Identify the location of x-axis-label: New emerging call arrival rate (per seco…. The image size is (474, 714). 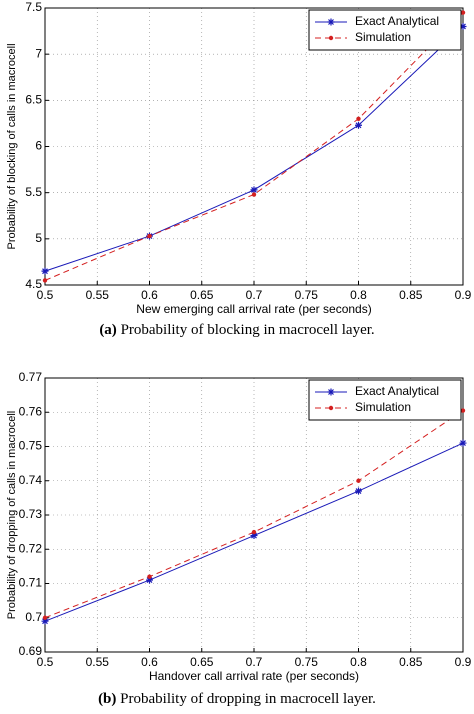
(253, 309).